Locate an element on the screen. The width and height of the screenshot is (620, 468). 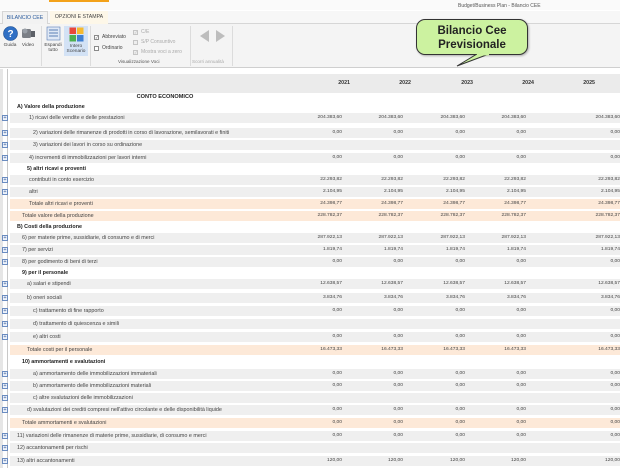
arrow-left-icon is located at coordinates (204, 36).